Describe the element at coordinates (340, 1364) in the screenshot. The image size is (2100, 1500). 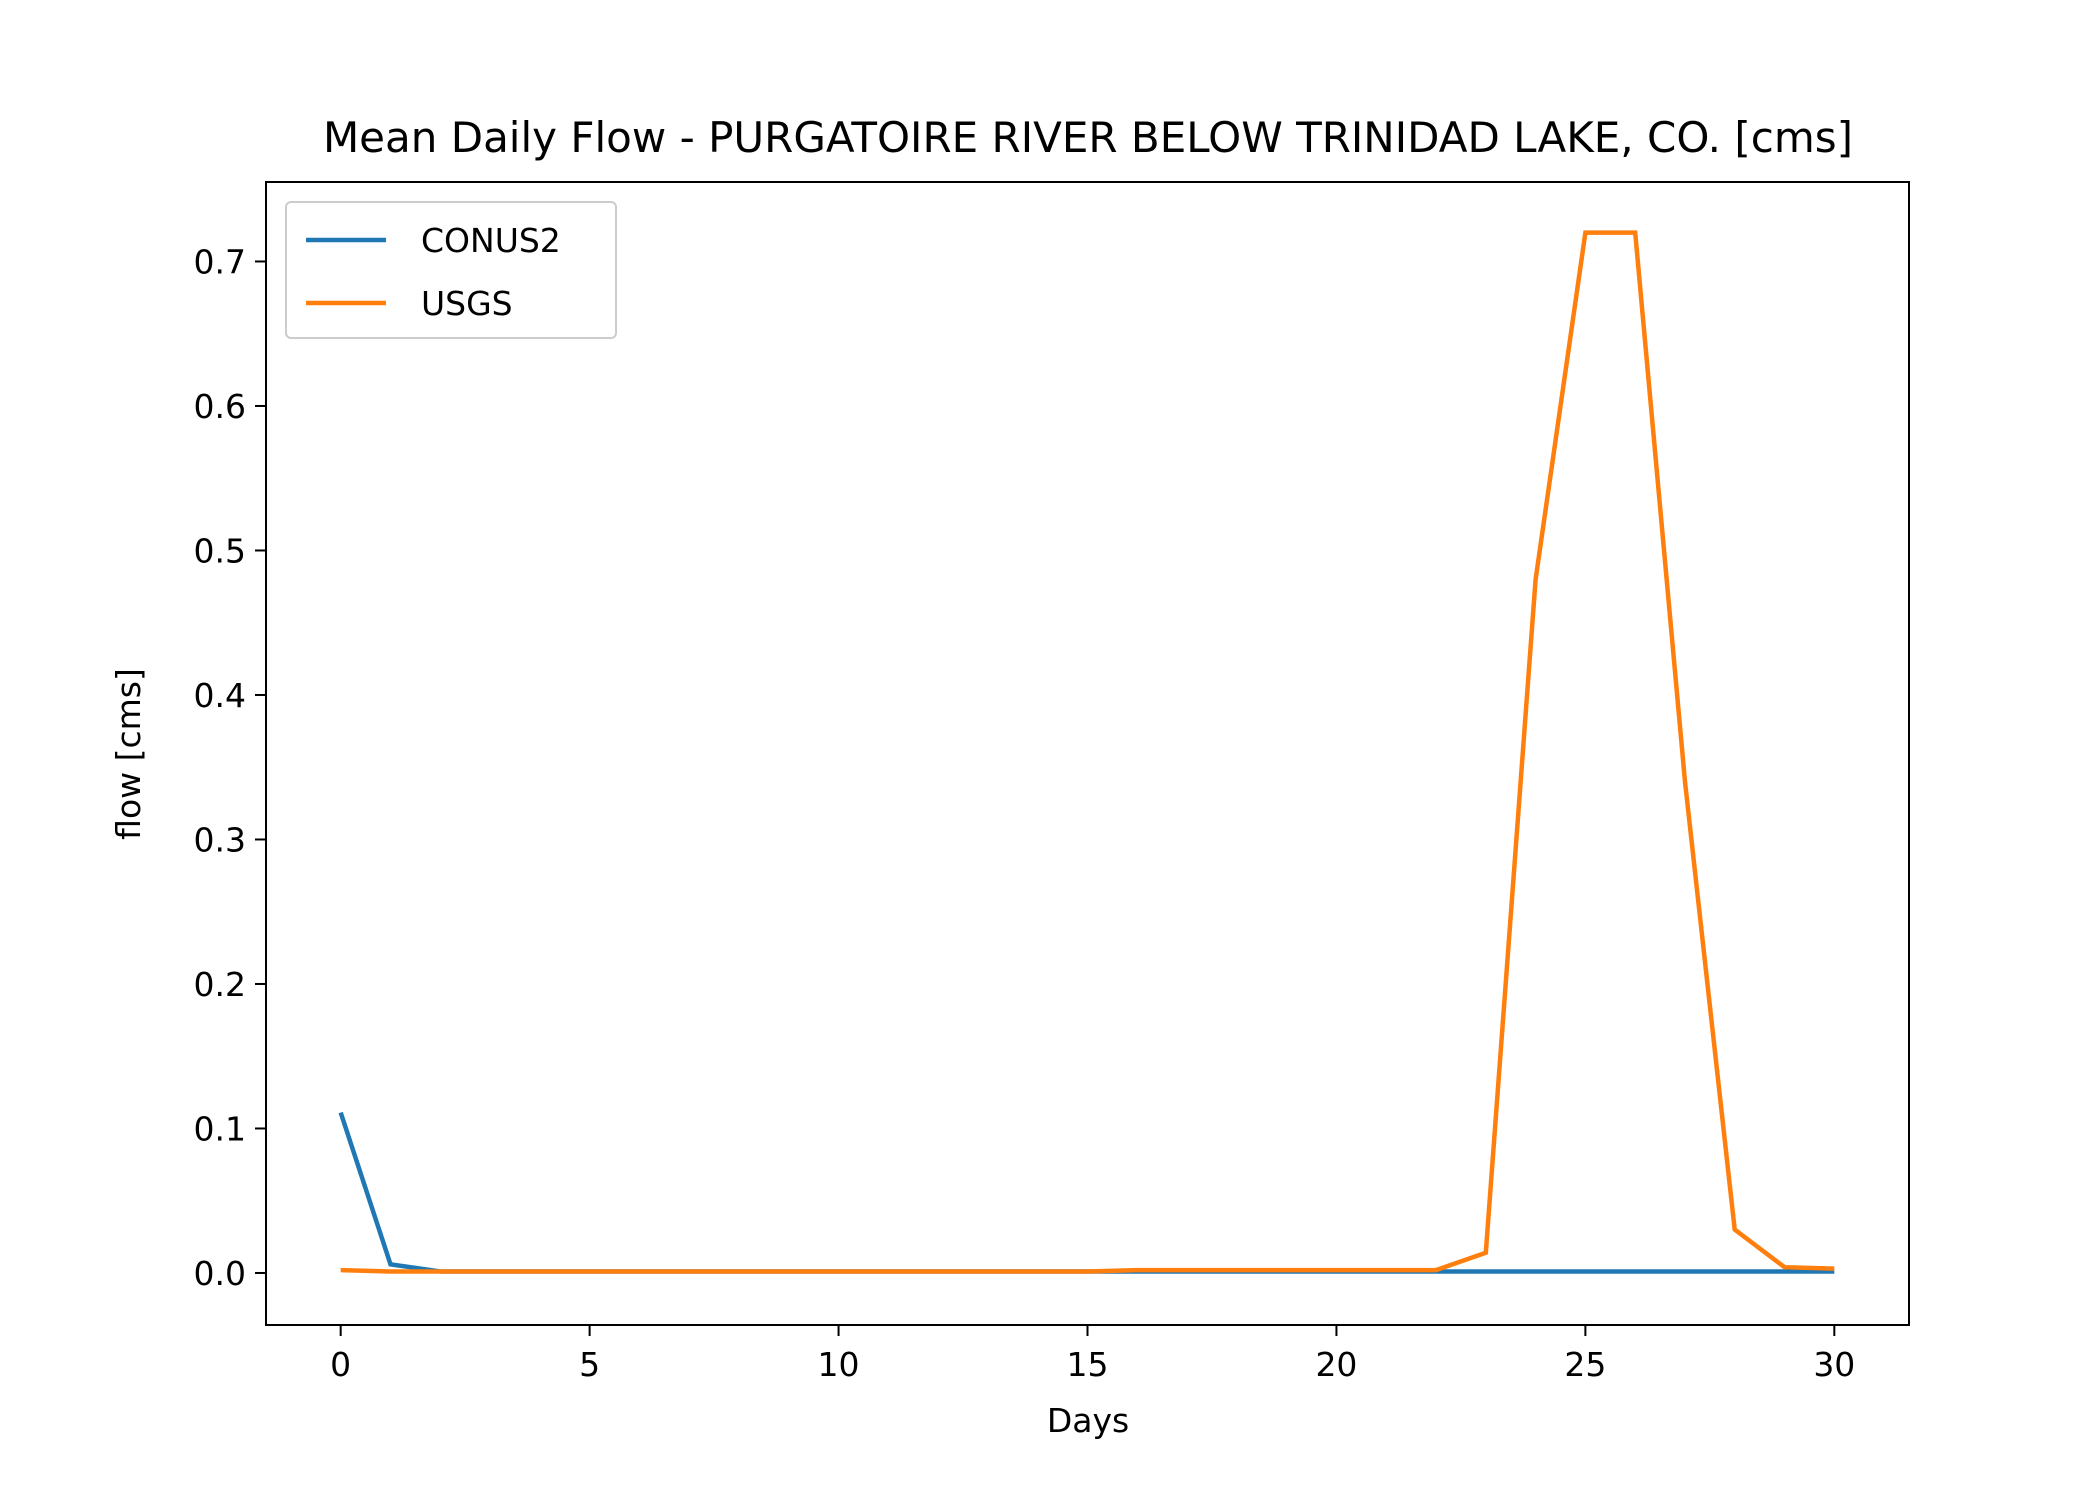
I see `x-tick-label: 0` at that location.